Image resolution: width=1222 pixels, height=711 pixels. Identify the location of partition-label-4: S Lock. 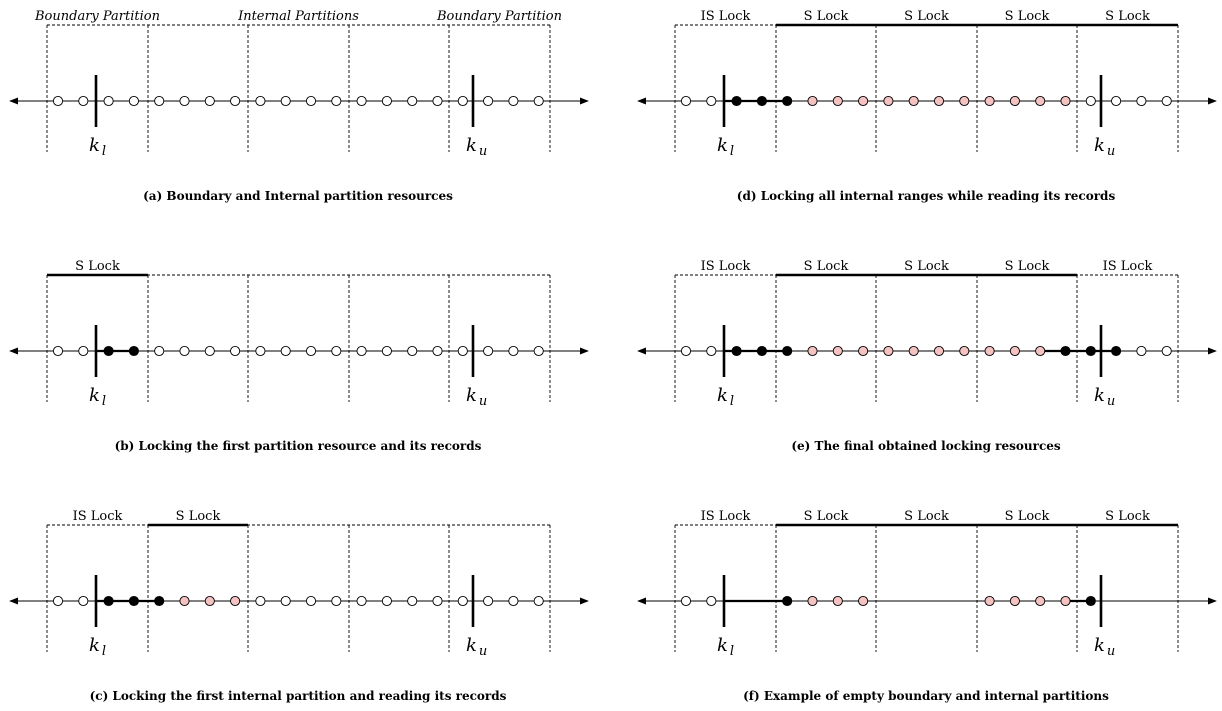
(1127, 16).